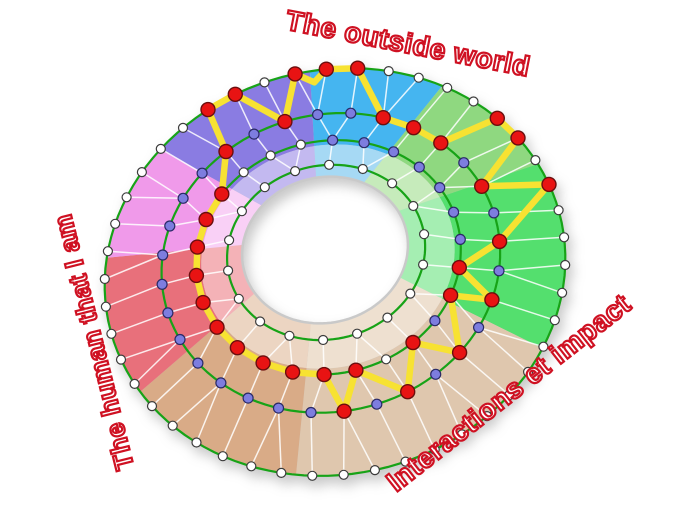  What do you see at coordinates (265, 330) in the screenshot?
I see `sector-tan-dark-inner` at bounding box center [265, 330].